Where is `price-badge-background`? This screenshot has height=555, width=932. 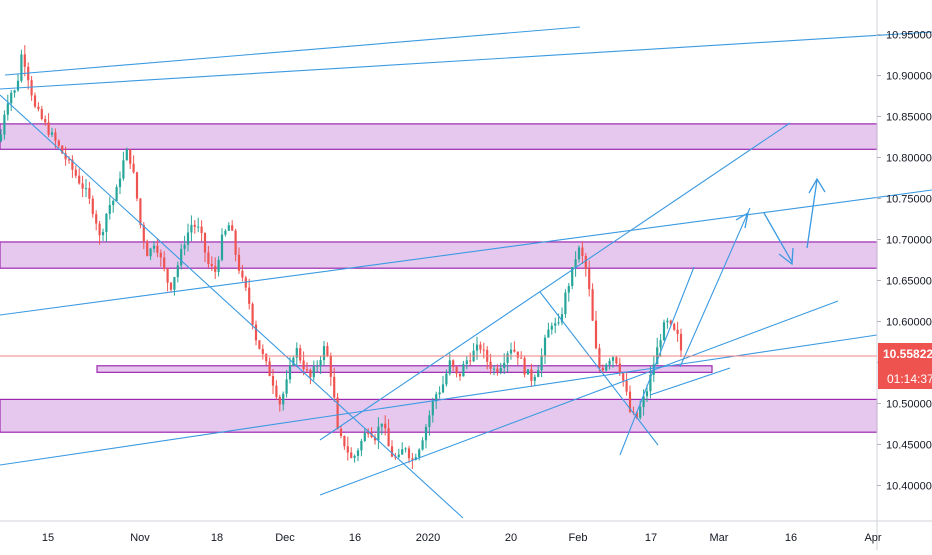
price-badge-background is located at coordinates (905, 366).